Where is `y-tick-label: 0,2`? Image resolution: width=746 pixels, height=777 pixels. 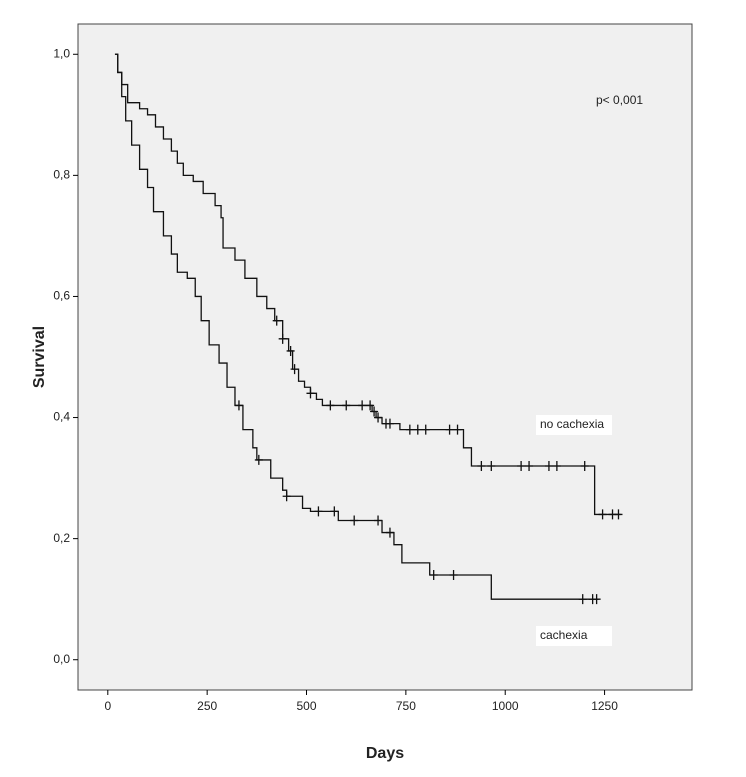
y-tick-label: 0,2 is located at coordinates (61, 538).